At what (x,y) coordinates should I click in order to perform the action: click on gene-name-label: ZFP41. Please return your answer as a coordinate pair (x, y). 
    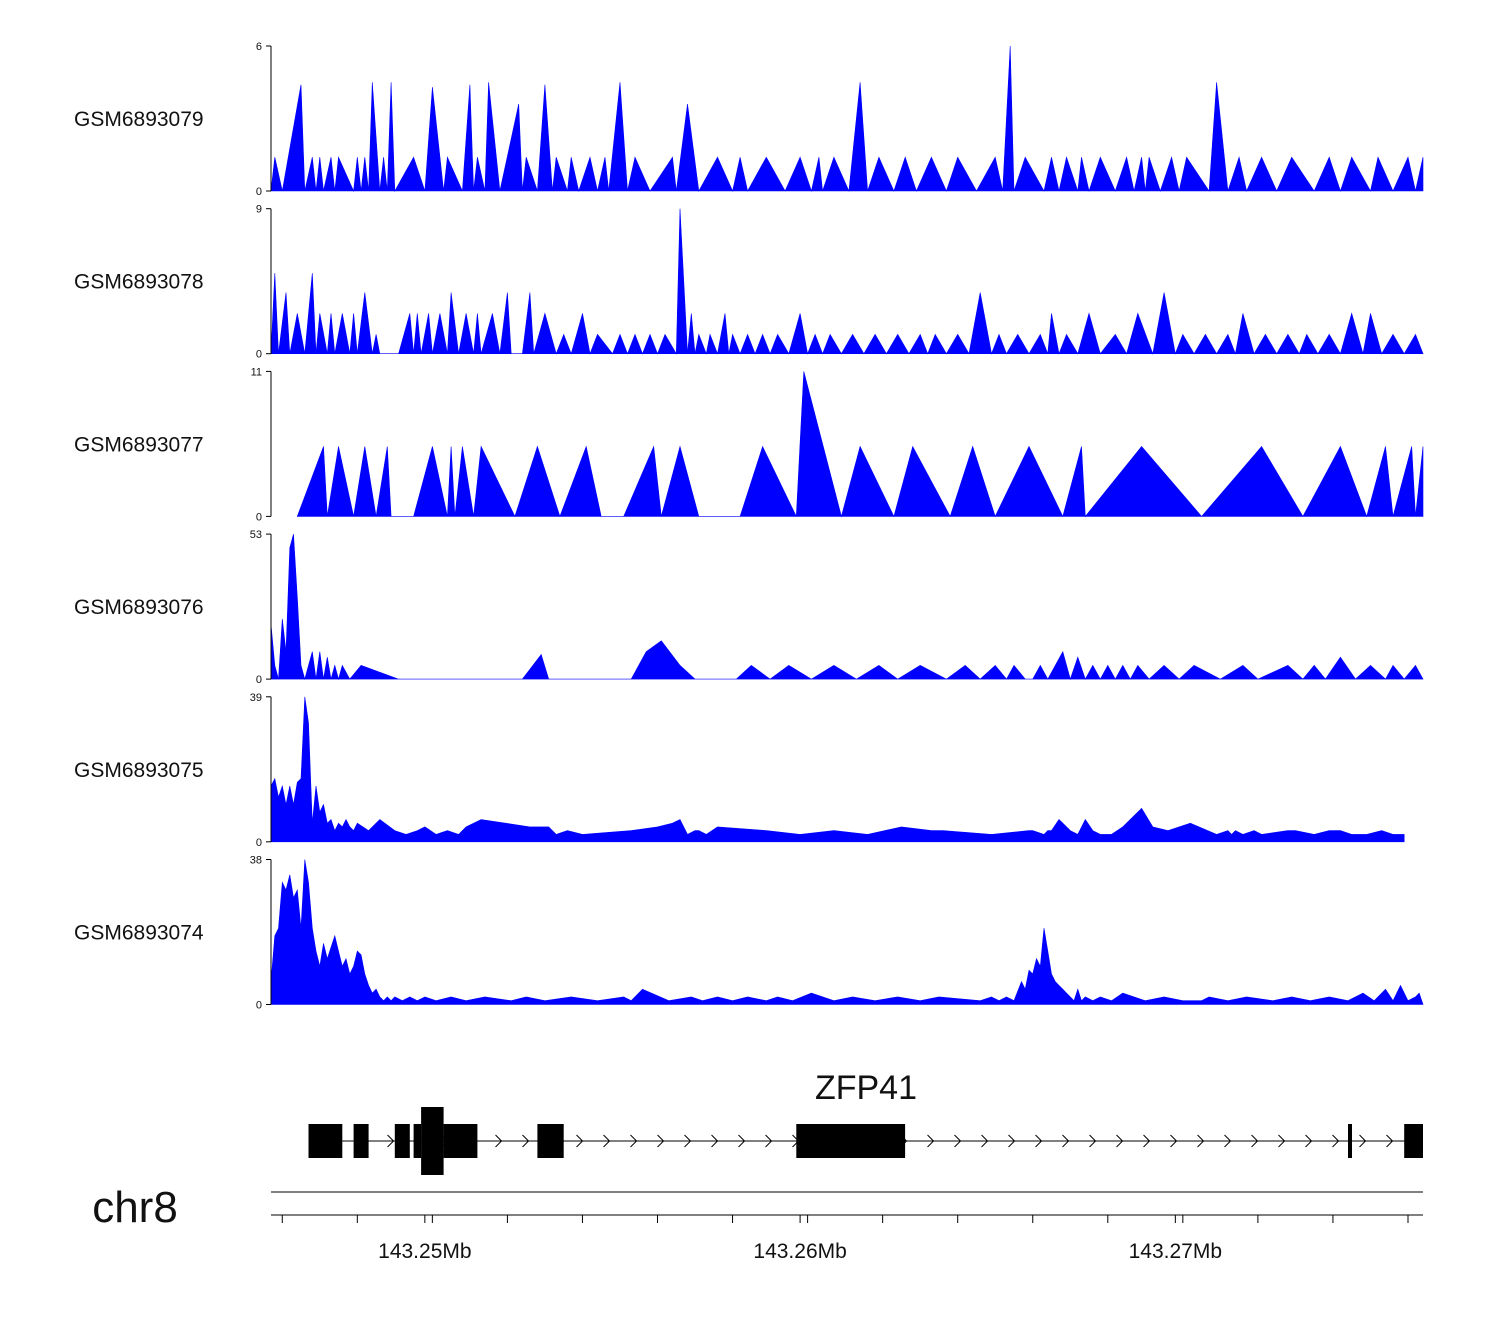
    Looking at the image, I should click on (866, 1088).